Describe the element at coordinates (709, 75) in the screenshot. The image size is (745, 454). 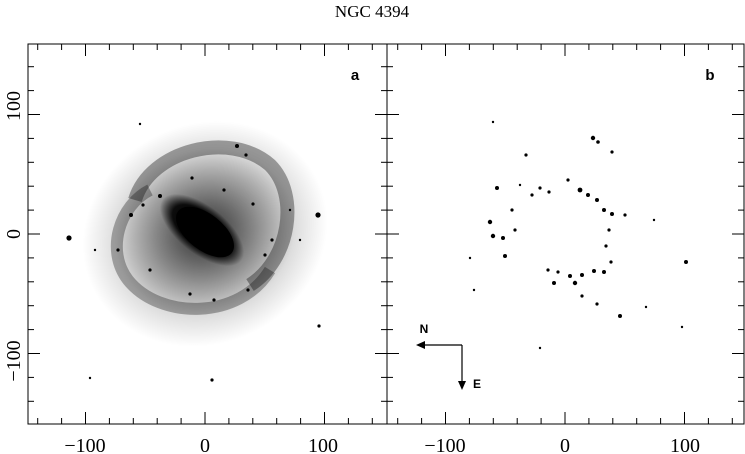
I see `panel-letter-b: b` at that location.